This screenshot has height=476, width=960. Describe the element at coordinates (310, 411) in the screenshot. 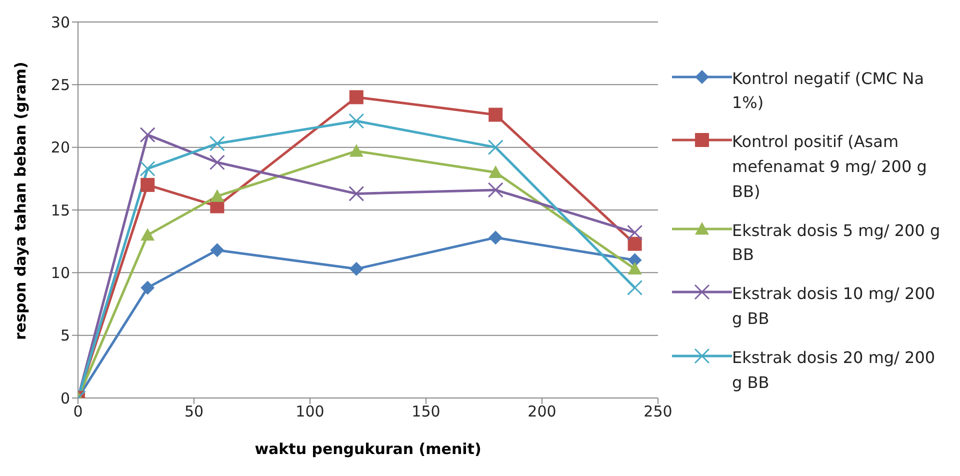

I see `x-tick-label: 100` at that location.